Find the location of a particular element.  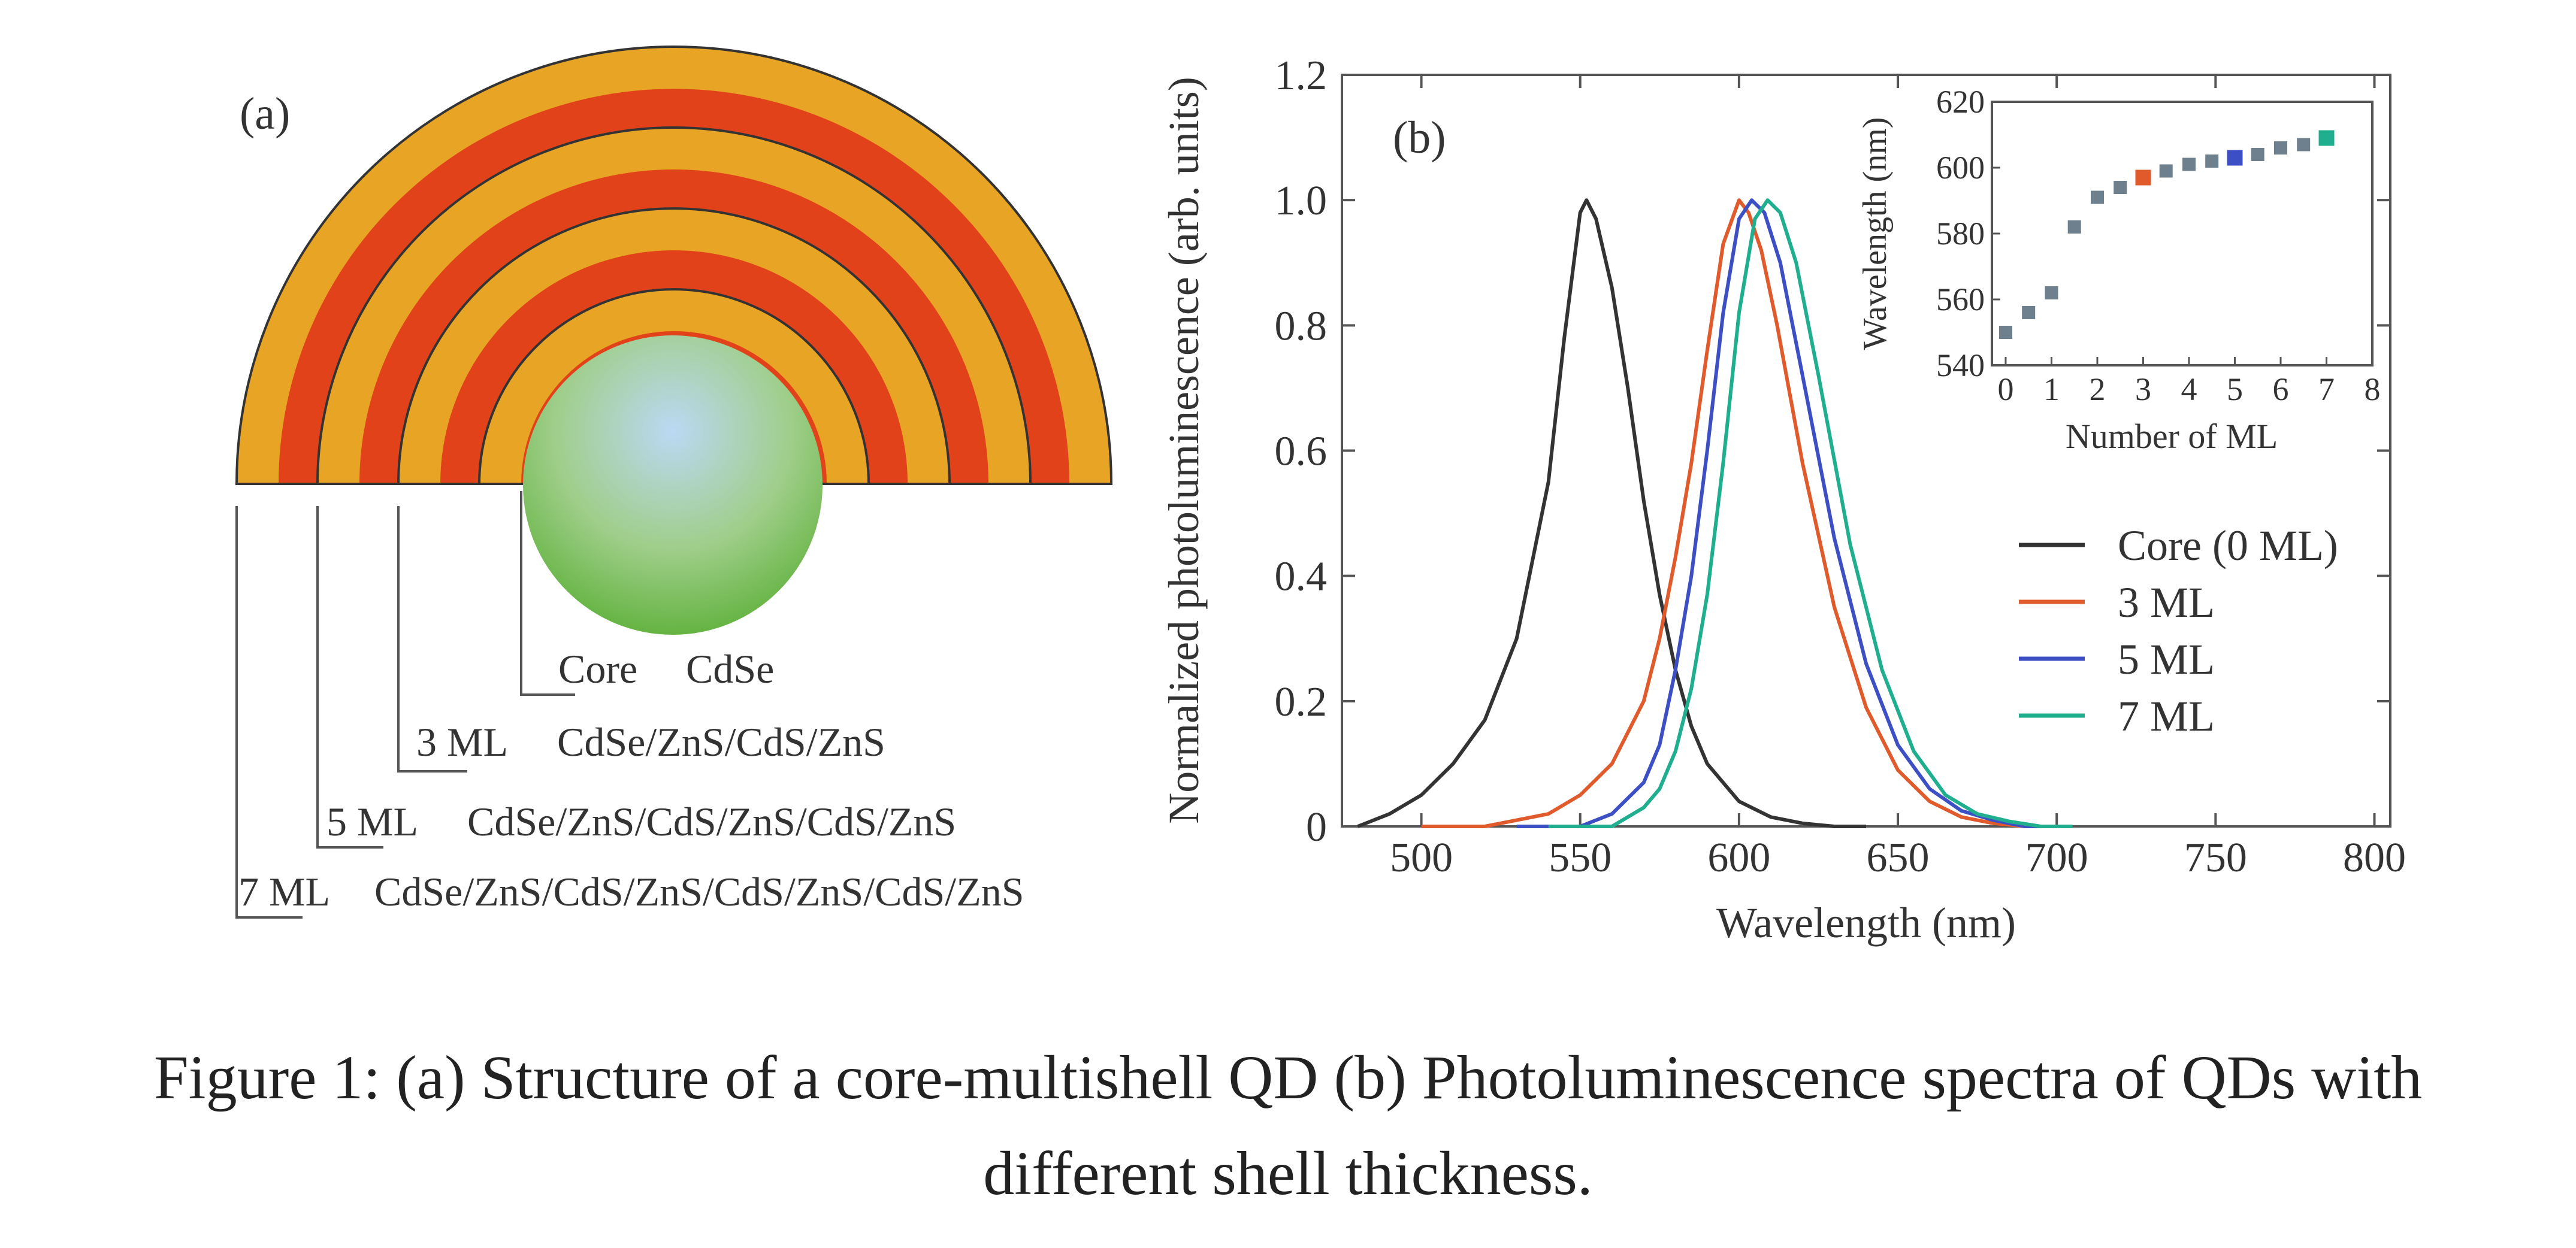

inset-x-tick-label-3: 3 is located at coordinates (2143, 389).